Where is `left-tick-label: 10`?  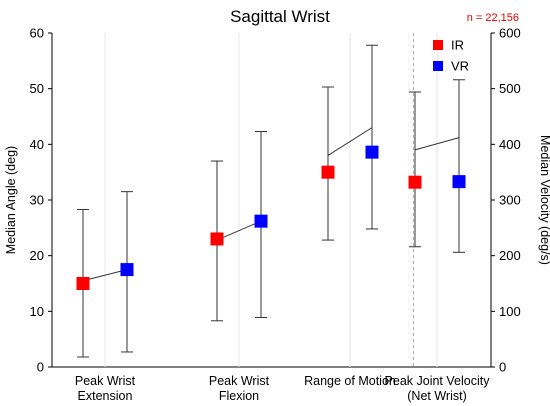 left-tick-label: 10 is located at coordinates (37, 311).